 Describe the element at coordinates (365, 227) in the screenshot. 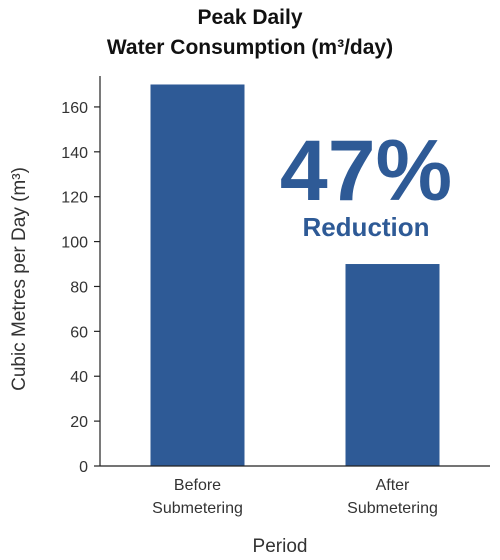

I see `annotation-label: Reduction` at that location.